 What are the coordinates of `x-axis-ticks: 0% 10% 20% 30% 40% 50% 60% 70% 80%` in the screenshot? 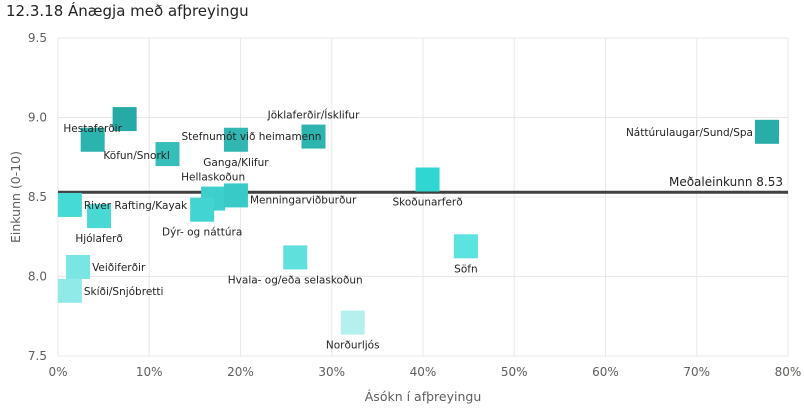 It's located at (424, 372).